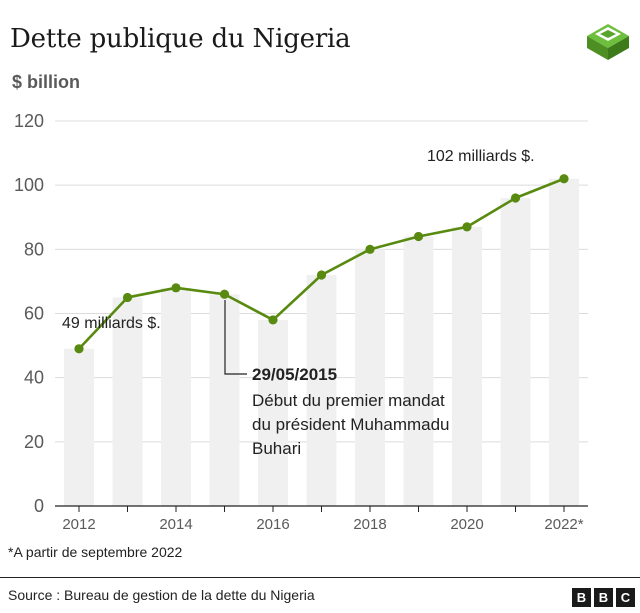 The width and height of the screenshot is (640, 613). What do you see at coordinates (39, 506) in the screenshot?
I see `y-tick-label: 0` at bounding box center [39, 506].